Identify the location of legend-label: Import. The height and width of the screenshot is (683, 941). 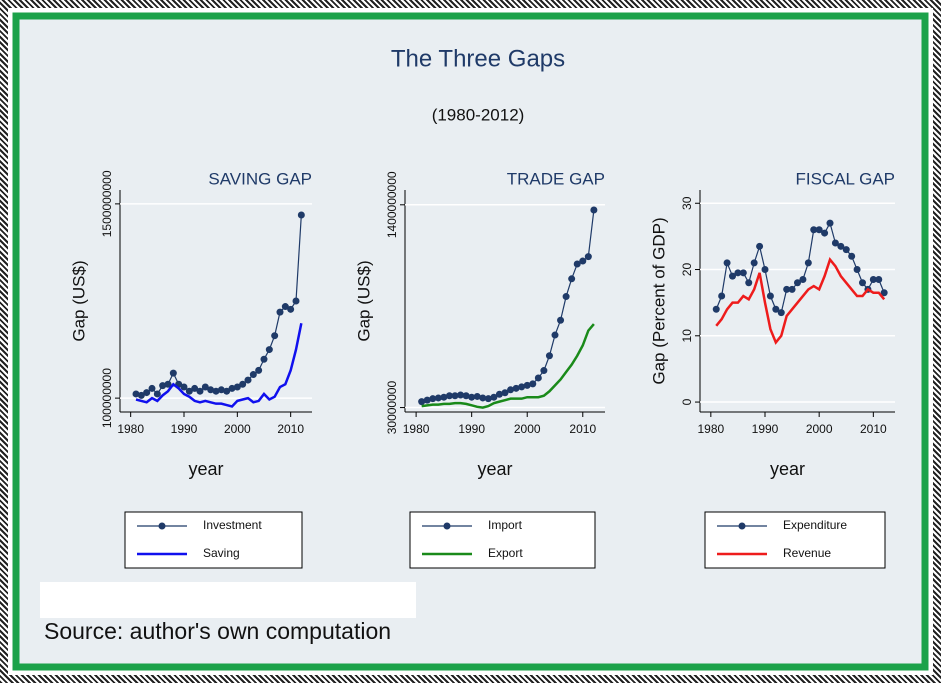
(505, 525).